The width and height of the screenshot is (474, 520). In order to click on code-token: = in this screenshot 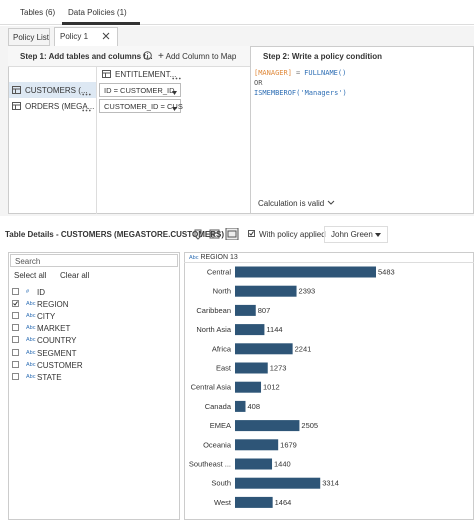, I will do `click(298, 73)`.